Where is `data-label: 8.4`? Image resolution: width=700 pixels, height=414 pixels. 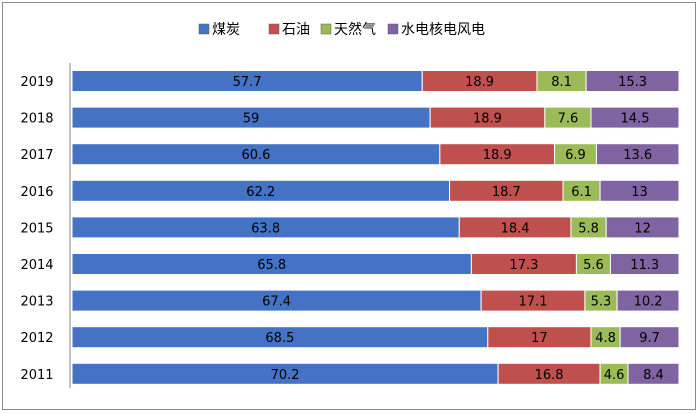
data-label: 8.4 is located at coordinates (653, 375).